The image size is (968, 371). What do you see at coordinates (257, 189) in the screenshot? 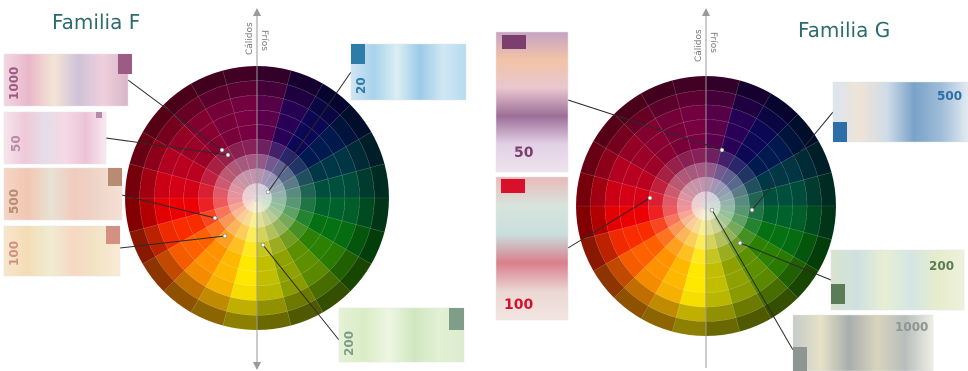
I see `temperature-axis-f: Cálidos Fríos` at bounding box center [257, 189].